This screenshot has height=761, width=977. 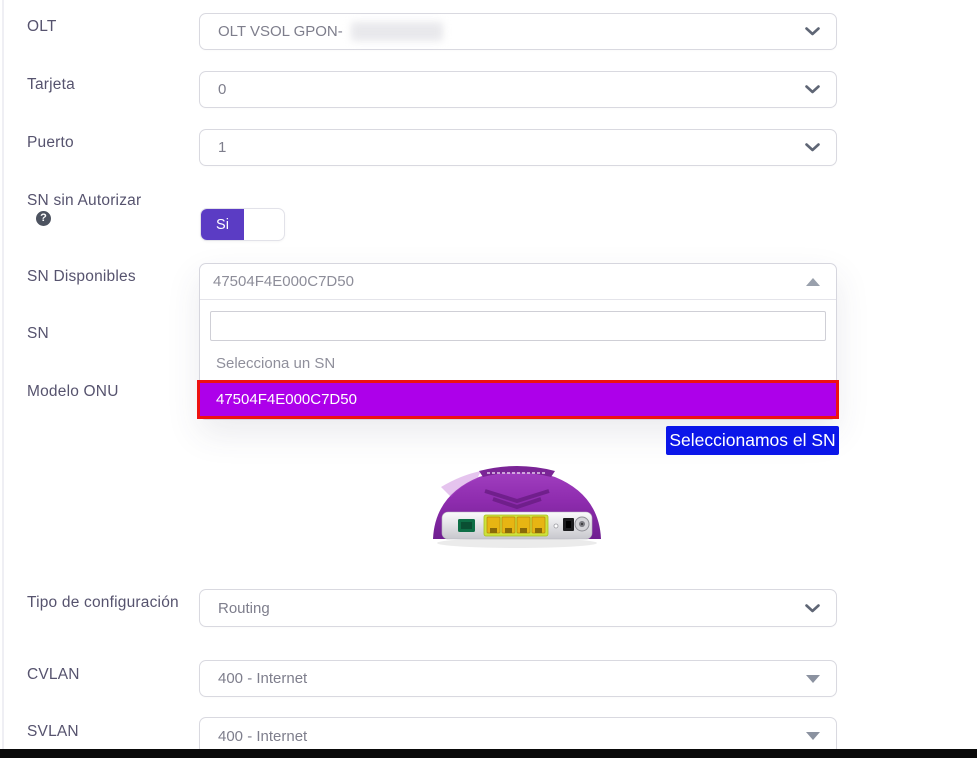 What do you see at coordinates (222, 147) in the screenshot?
I see `puerto-select-value: 1` at bounding box center [222, 147].